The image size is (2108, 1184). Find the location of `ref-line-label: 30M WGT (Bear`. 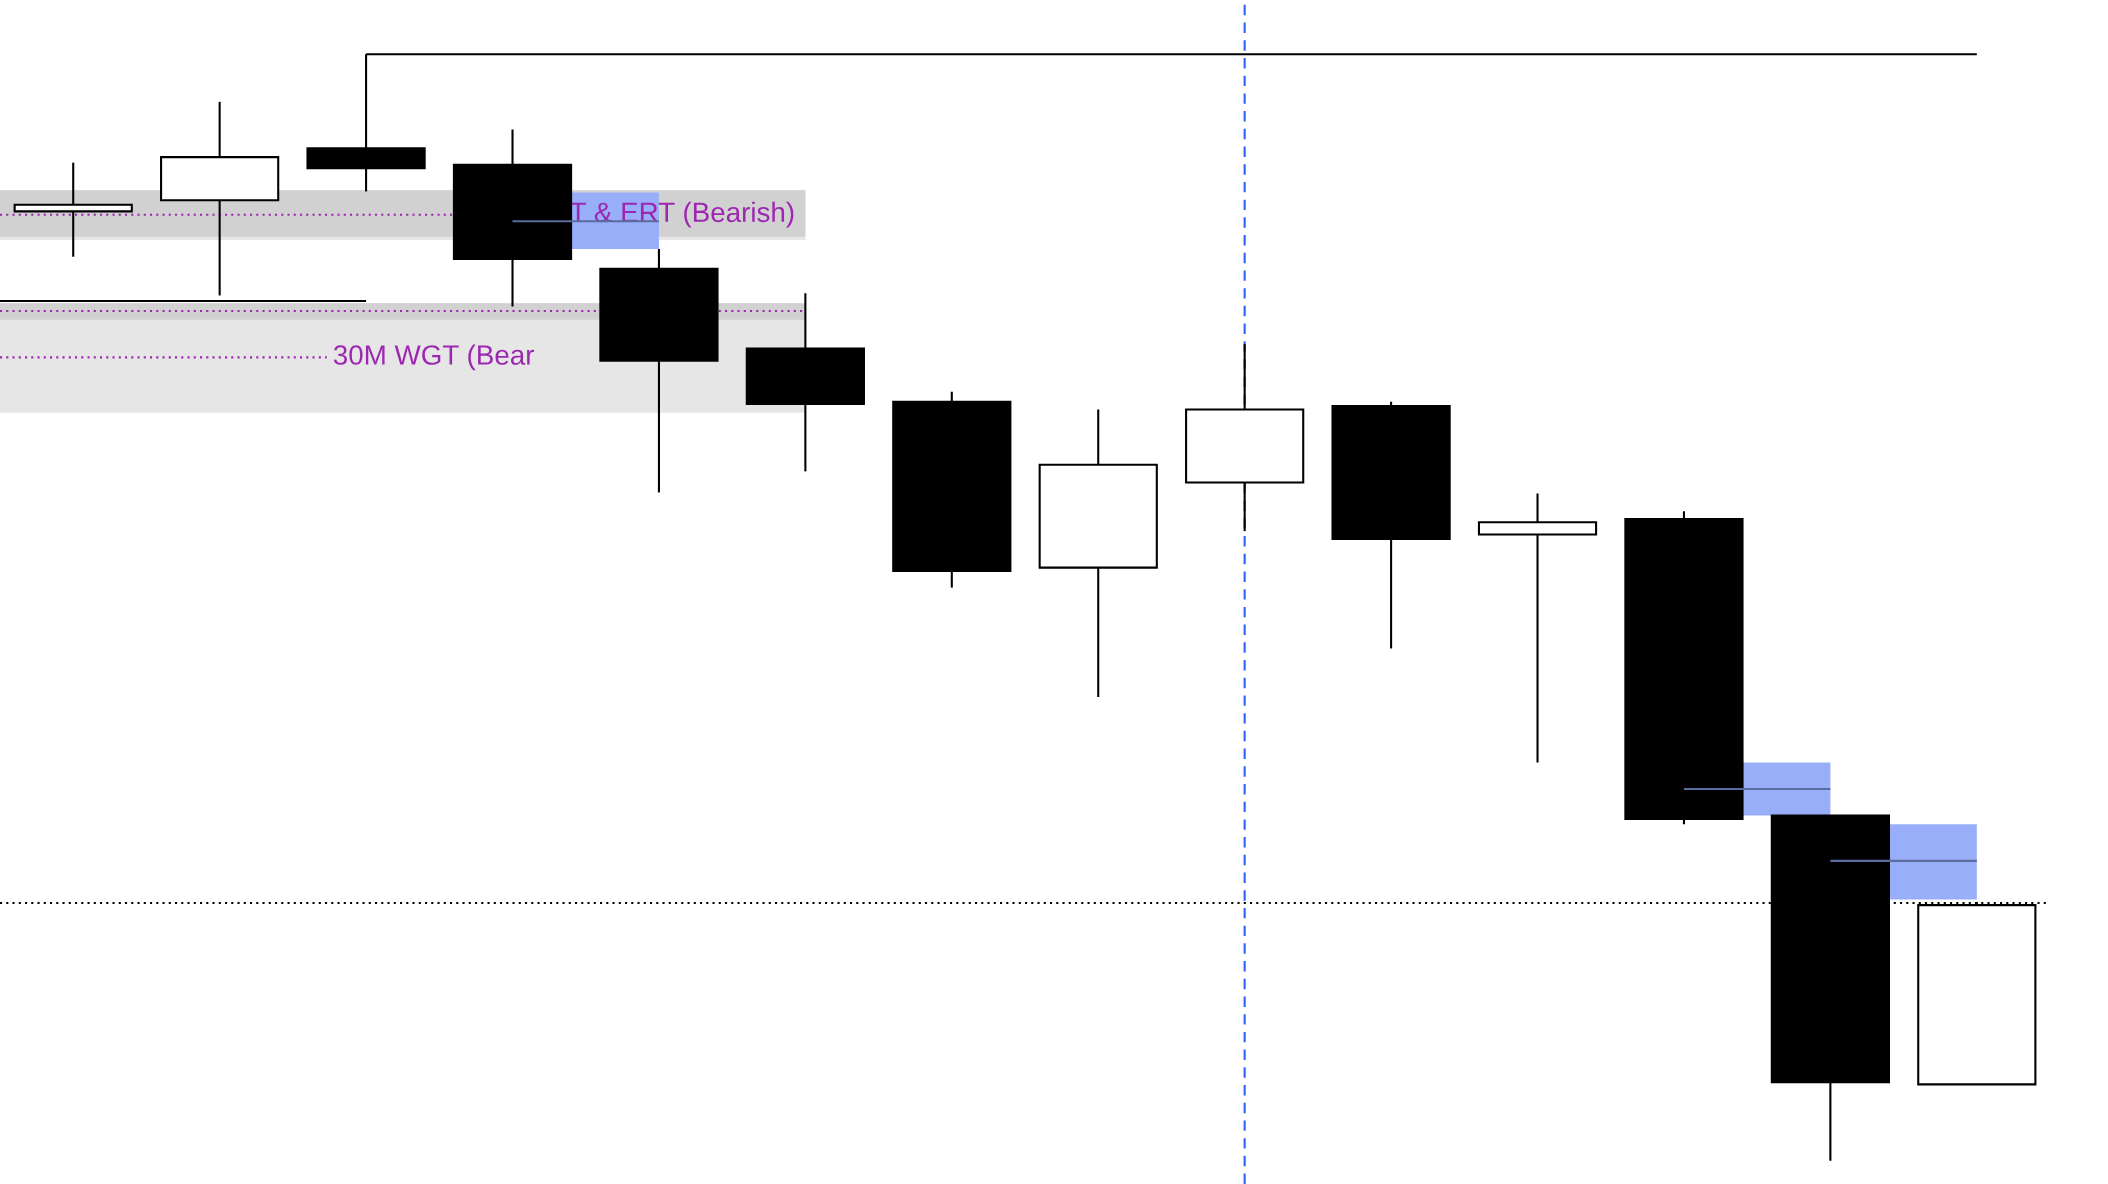

ref-line-label: 30M WGT (Bear is located at coordinates (434, 357).